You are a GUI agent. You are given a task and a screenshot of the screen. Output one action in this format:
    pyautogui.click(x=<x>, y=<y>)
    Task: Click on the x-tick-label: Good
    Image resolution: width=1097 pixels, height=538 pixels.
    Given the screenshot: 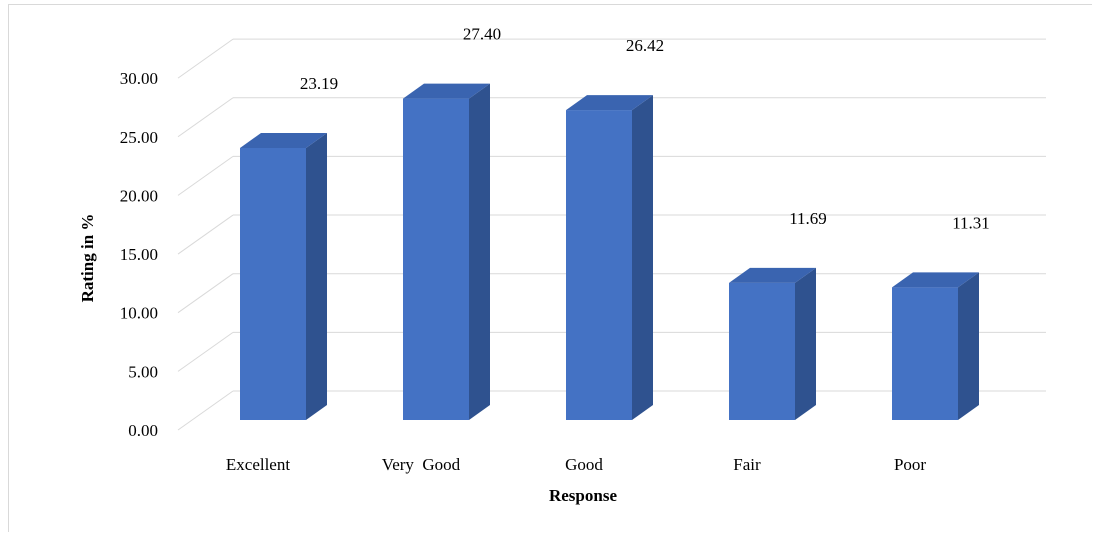 What is the action you would take?
    pyautogui.click(x=584, y=464)
    